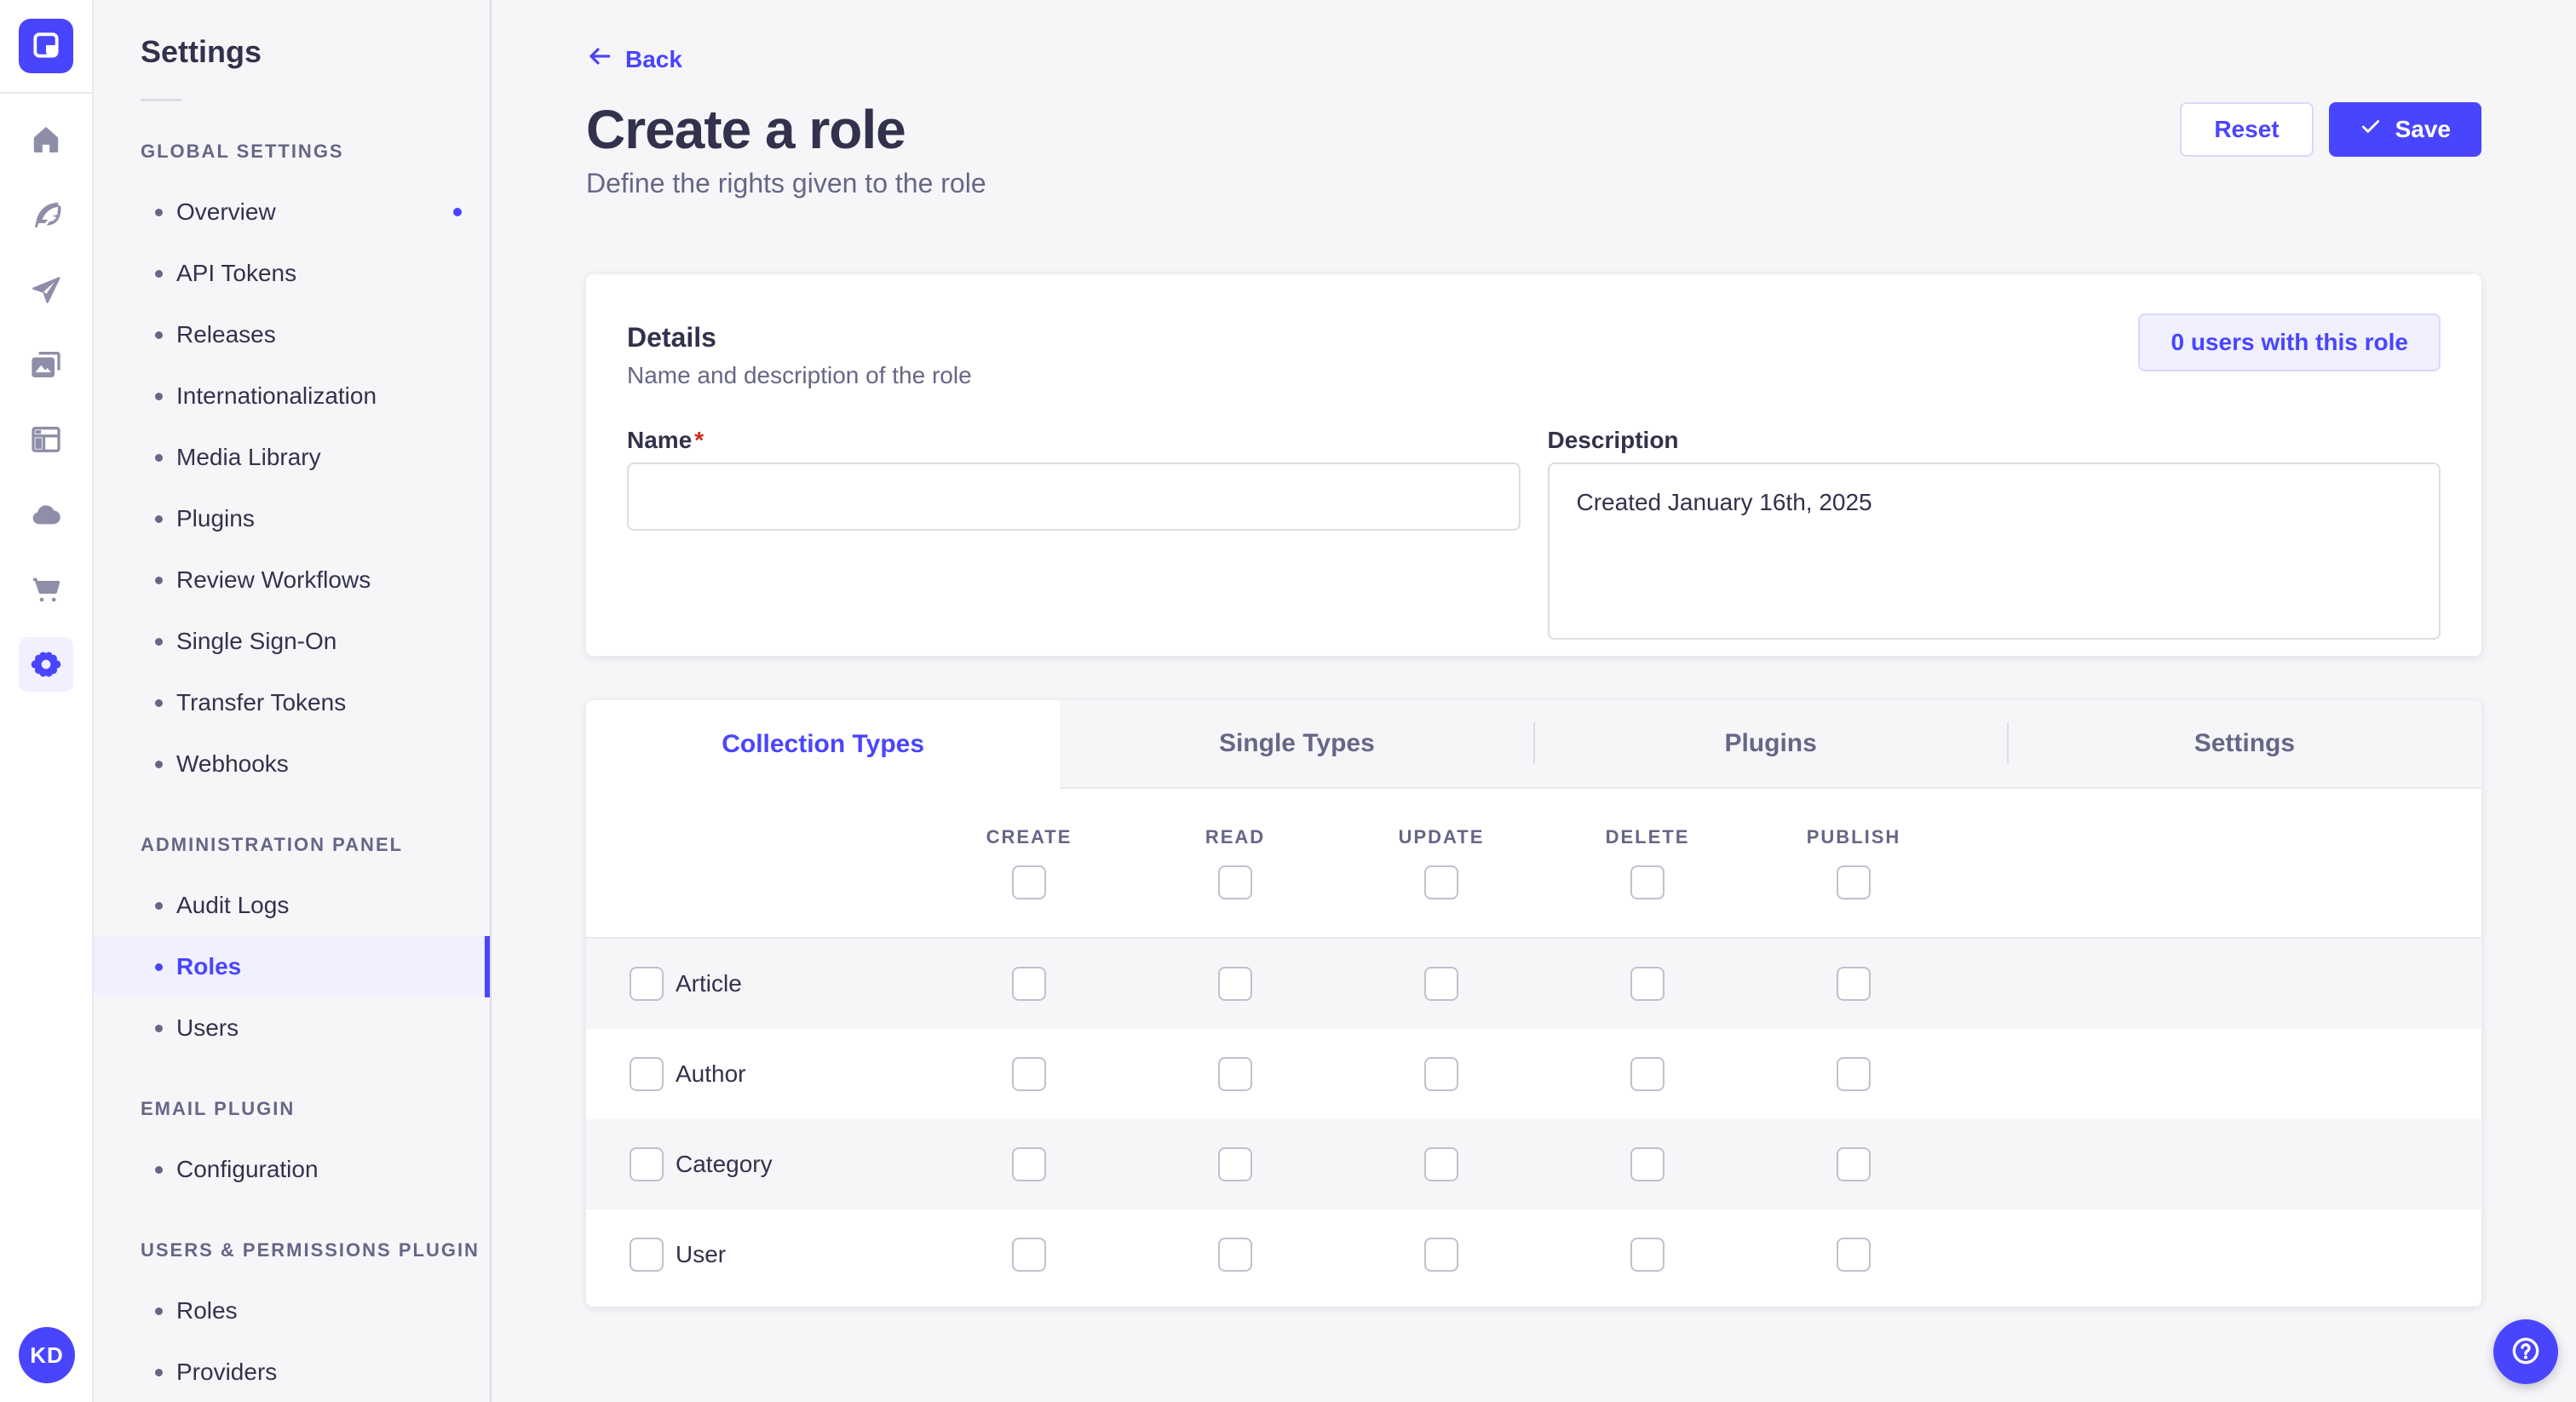 The height and width of the screenshot is (1402, 2576). I want to click on tab-collection-types: Collection Types, so click(823, 744).